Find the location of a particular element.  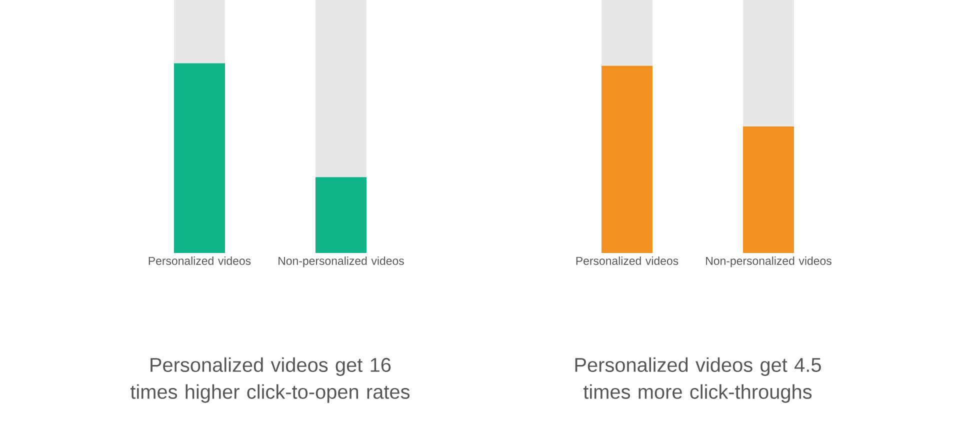

text: Personalized videos get 16 times higher click-to-open rates is located at coordinates (270, 380).